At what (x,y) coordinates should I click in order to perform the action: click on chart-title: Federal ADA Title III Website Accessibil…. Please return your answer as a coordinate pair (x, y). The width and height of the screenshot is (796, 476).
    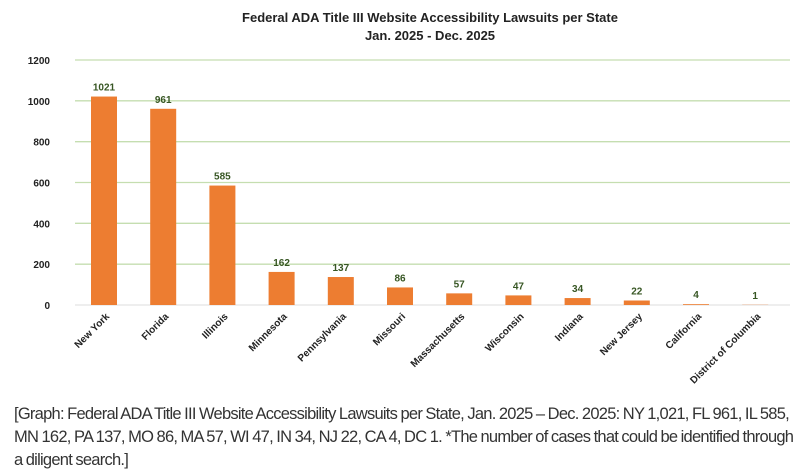
    Looking at the image, I should click on (430, 17).